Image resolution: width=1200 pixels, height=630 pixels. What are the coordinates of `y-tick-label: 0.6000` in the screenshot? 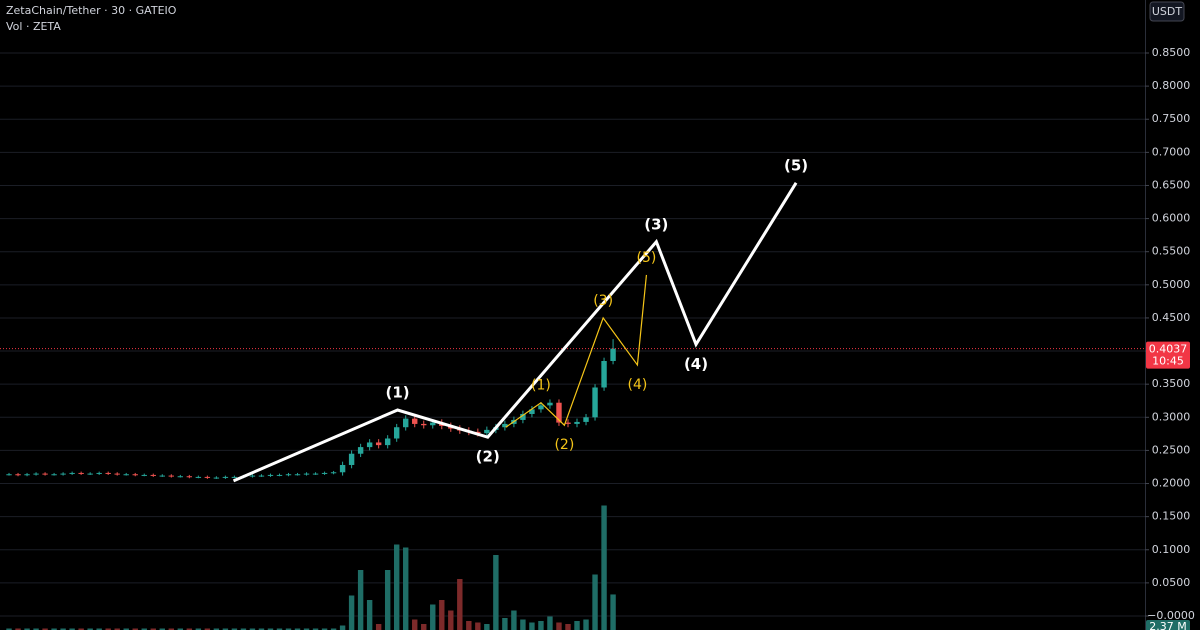 It's located at (1171, 218).